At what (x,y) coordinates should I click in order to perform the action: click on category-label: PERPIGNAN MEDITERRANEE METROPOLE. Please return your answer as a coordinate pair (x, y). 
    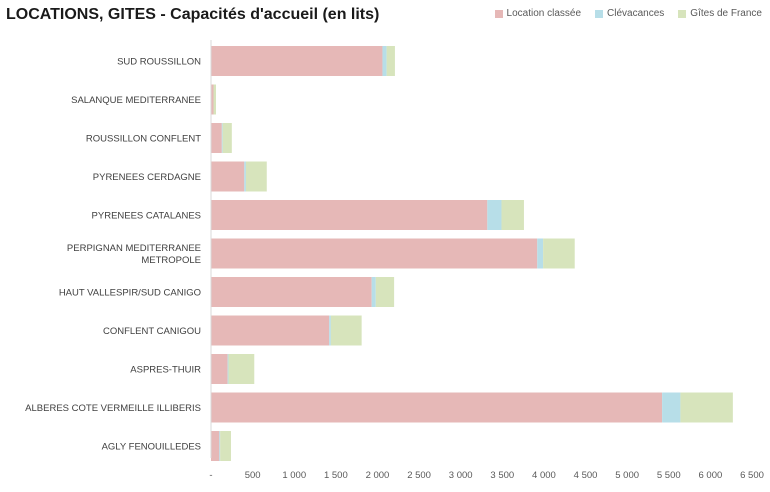
    Looking at the image, I should click on (134, 254).